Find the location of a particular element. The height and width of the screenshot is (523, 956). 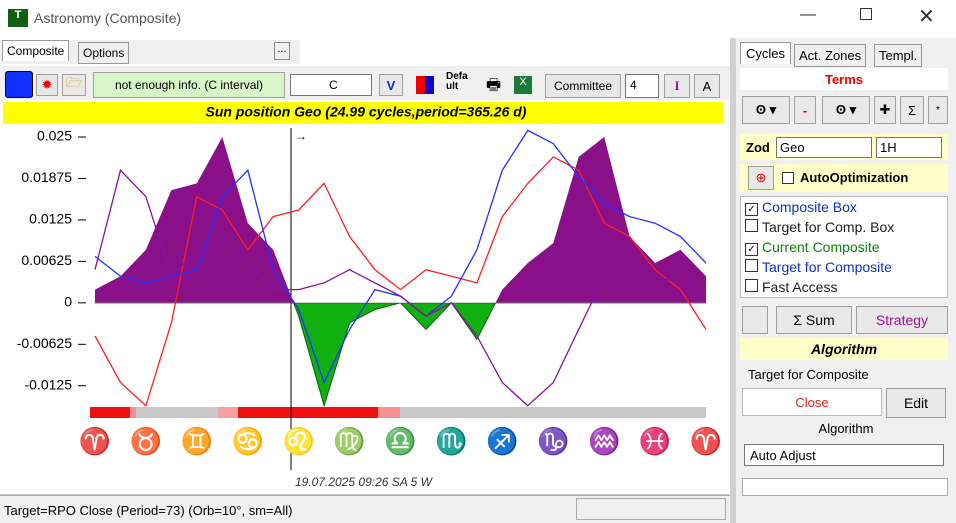

target-label: Target for Composite is located at coordinates (808, 374).